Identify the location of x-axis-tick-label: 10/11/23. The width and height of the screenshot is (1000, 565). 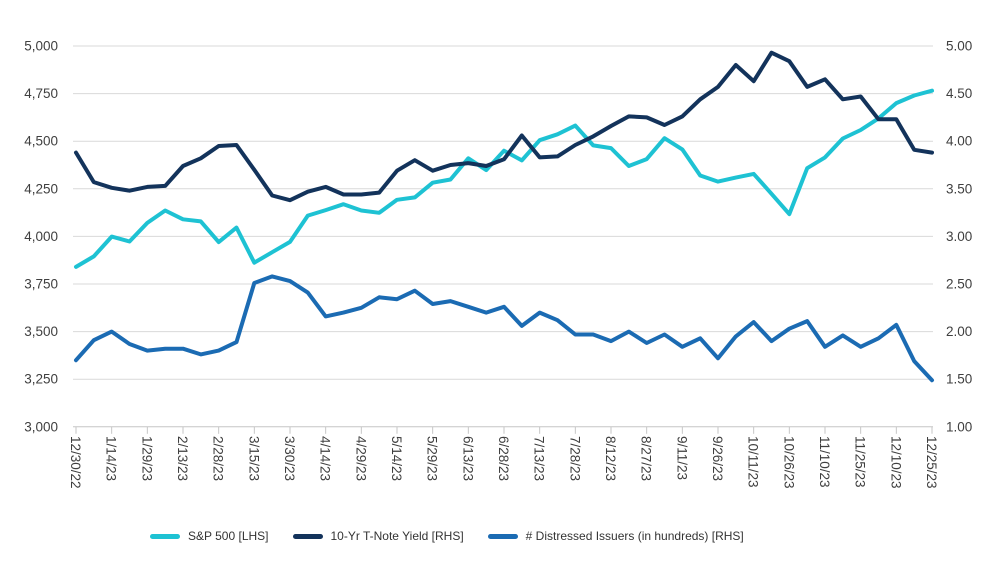
(753, 462).